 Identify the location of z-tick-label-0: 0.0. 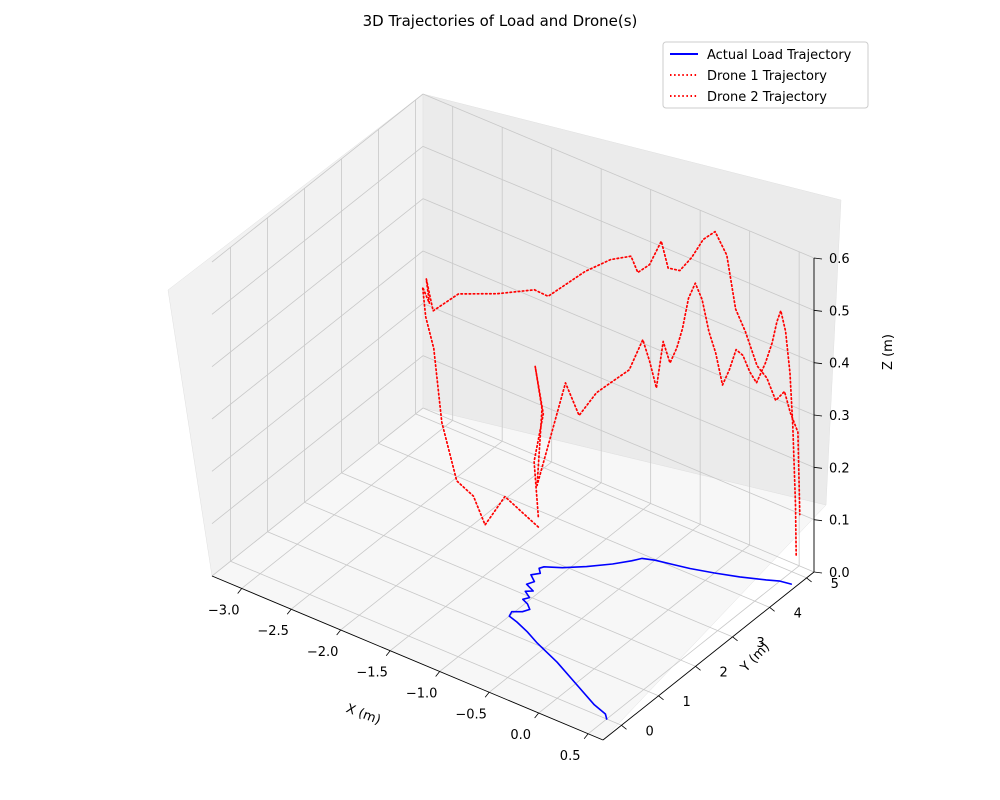
(839, 573).